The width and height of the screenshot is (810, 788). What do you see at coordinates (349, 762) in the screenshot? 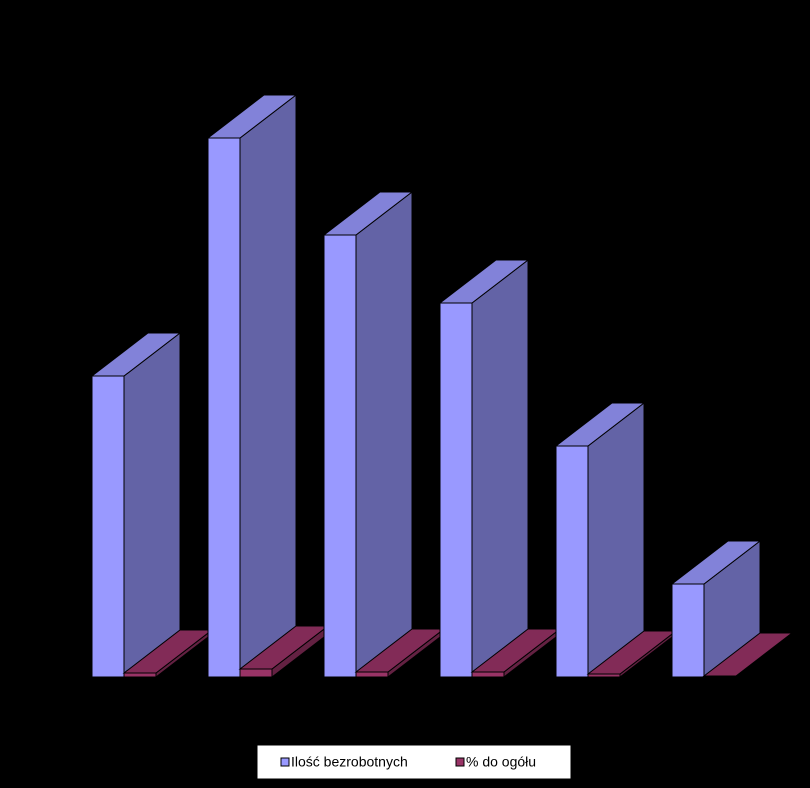
I see `legend-label: Ilość bezrobotnych` at bounding box center [349, 762].